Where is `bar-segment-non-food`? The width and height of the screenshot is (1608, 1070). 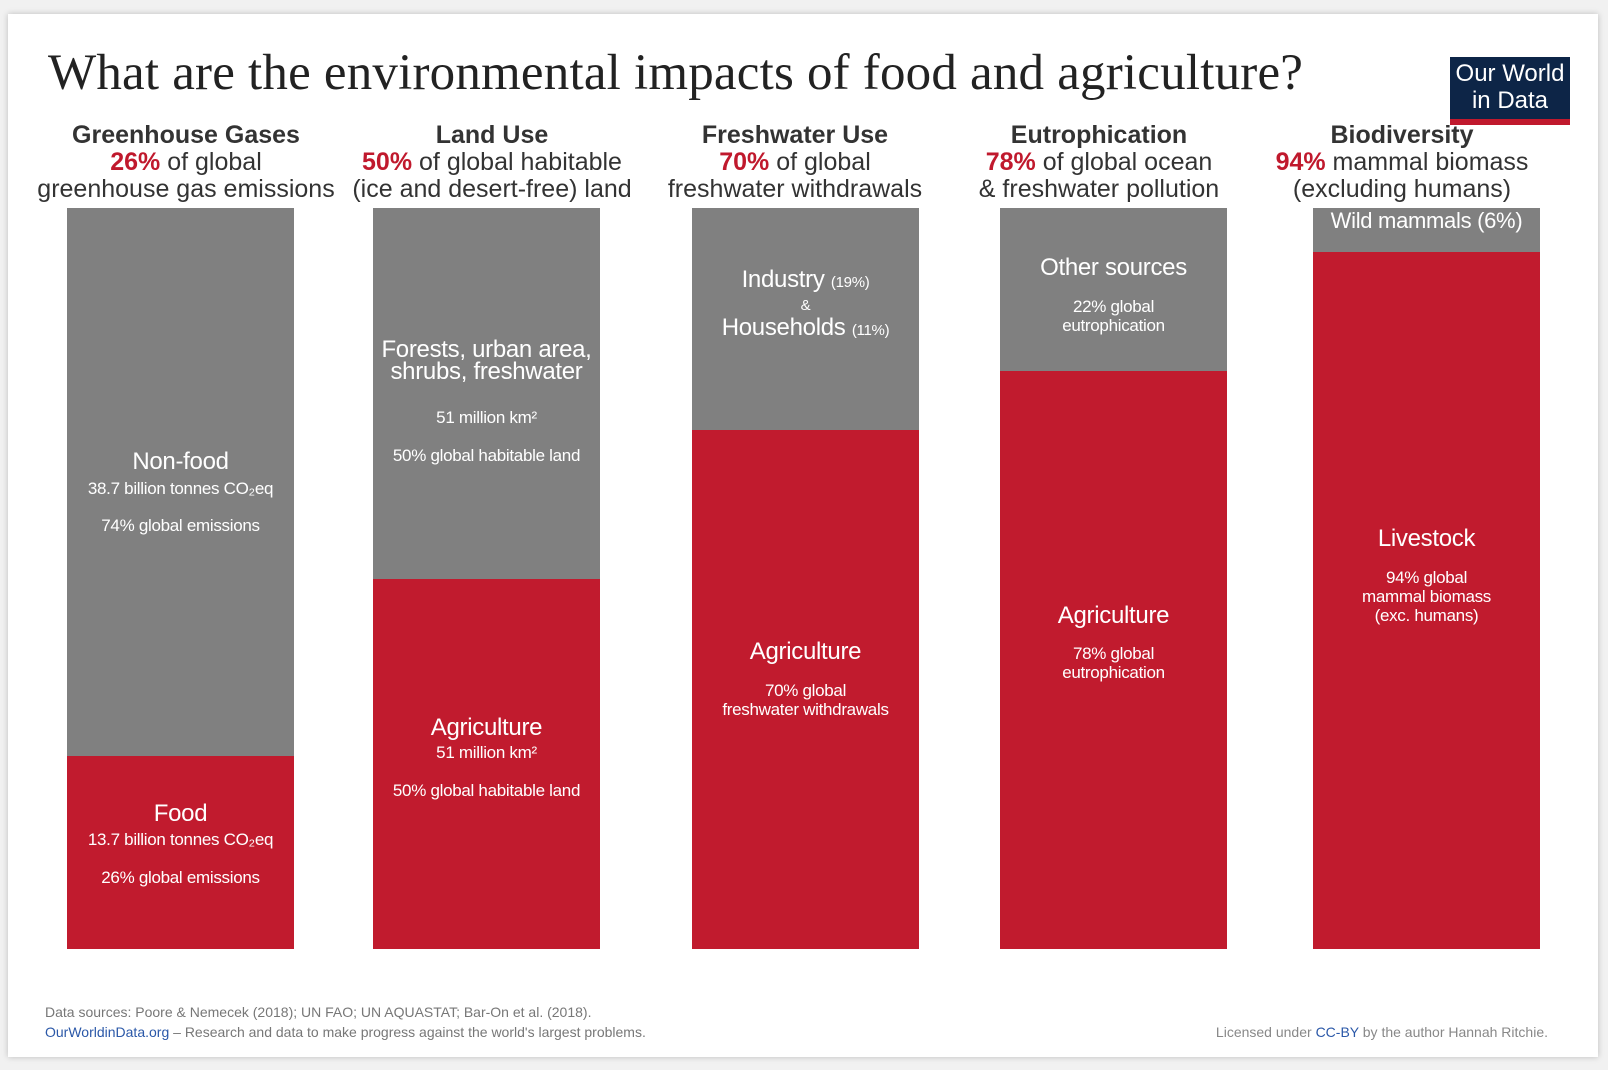
bar-segment-non-food is located at coordinates (180, 482).